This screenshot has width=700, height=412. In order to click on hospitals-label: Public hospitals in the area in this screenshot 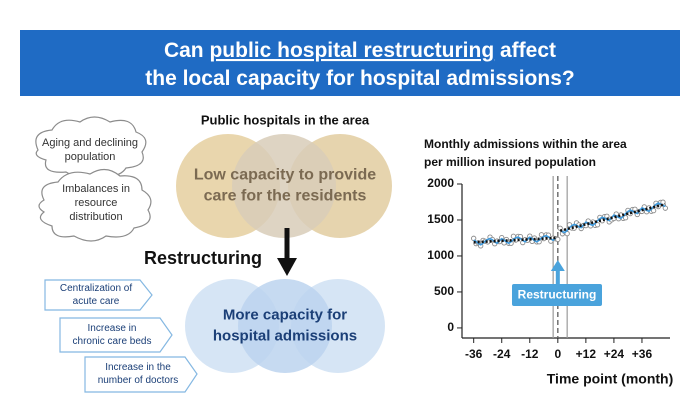, I will do `click(285, 119)`.